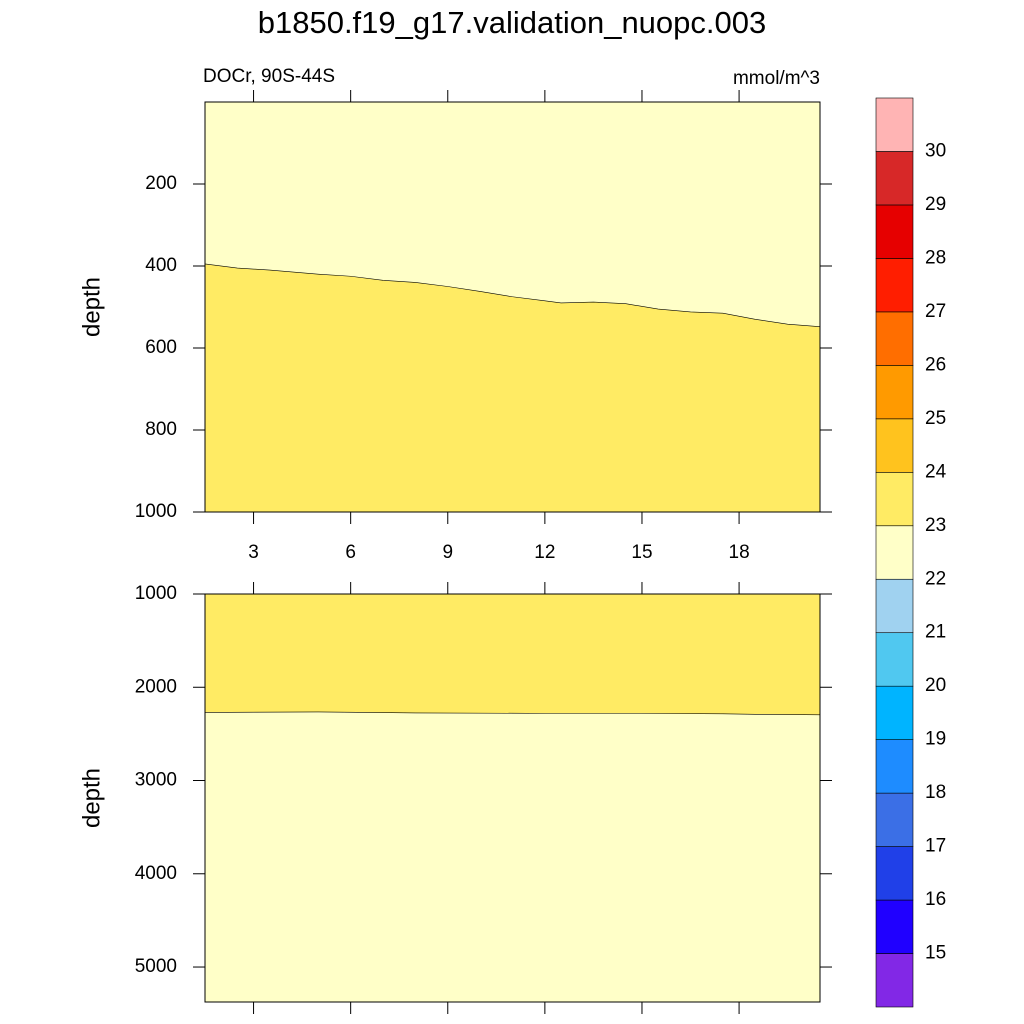 This screenshot has width=1024, height=1024. I want to click on y-tick-label: 5000, so click(156, 966).